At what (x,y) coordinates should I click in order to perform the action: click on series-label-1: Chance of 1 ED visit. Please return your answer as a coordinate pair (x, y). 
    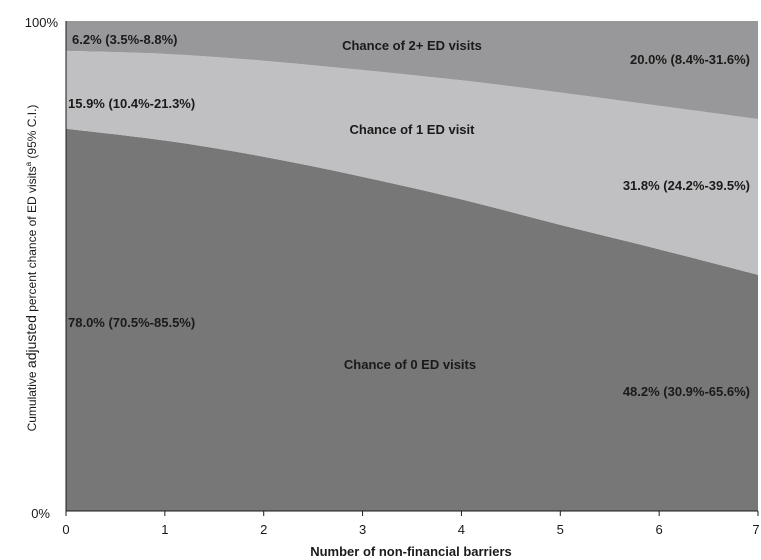
    Looking at the image, I should click on (413, 129).